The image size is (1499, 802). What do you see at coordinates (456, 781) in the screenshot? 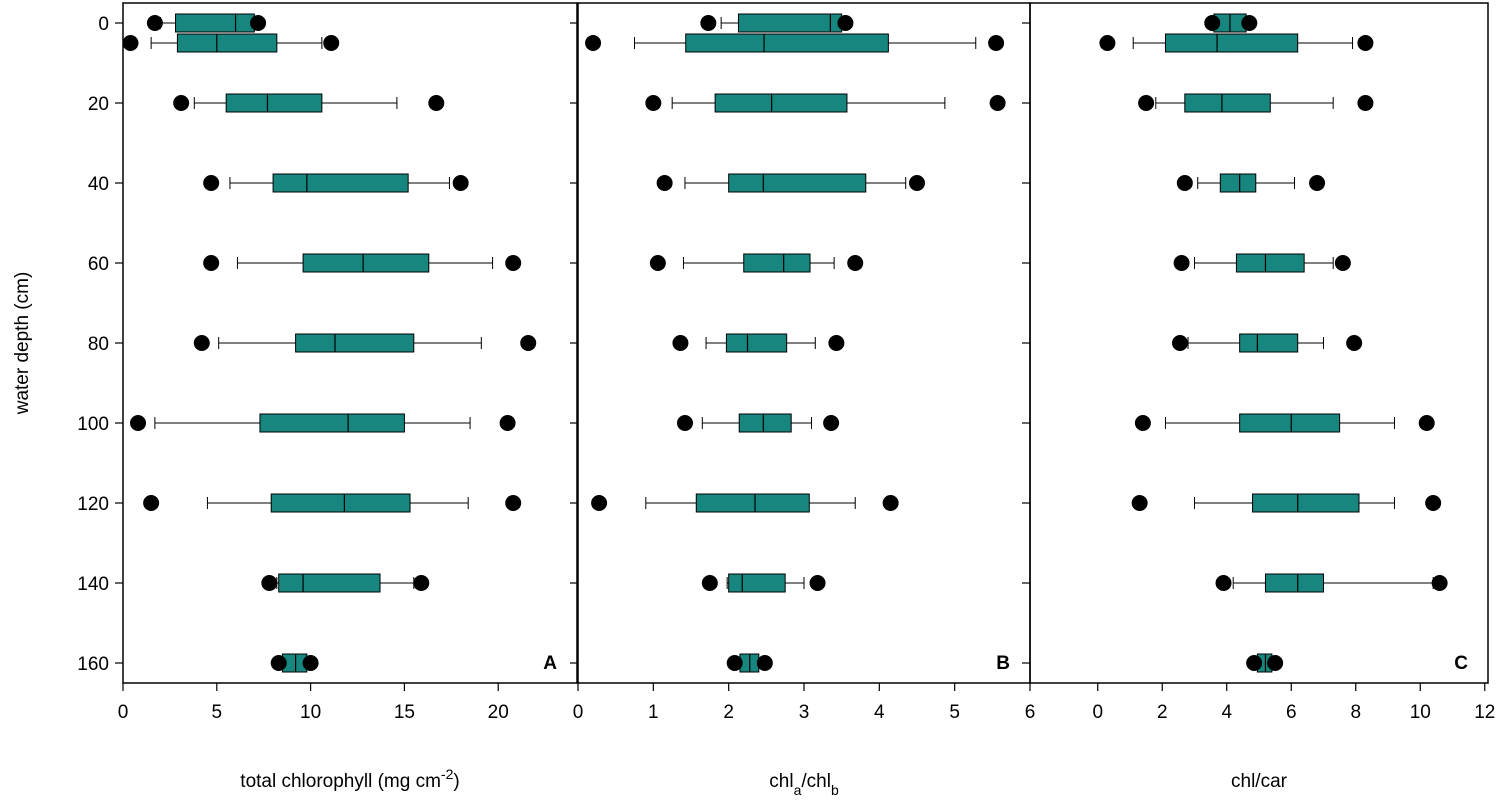
I see `x-axis-label-part: )` at bounding box center [456, 781].